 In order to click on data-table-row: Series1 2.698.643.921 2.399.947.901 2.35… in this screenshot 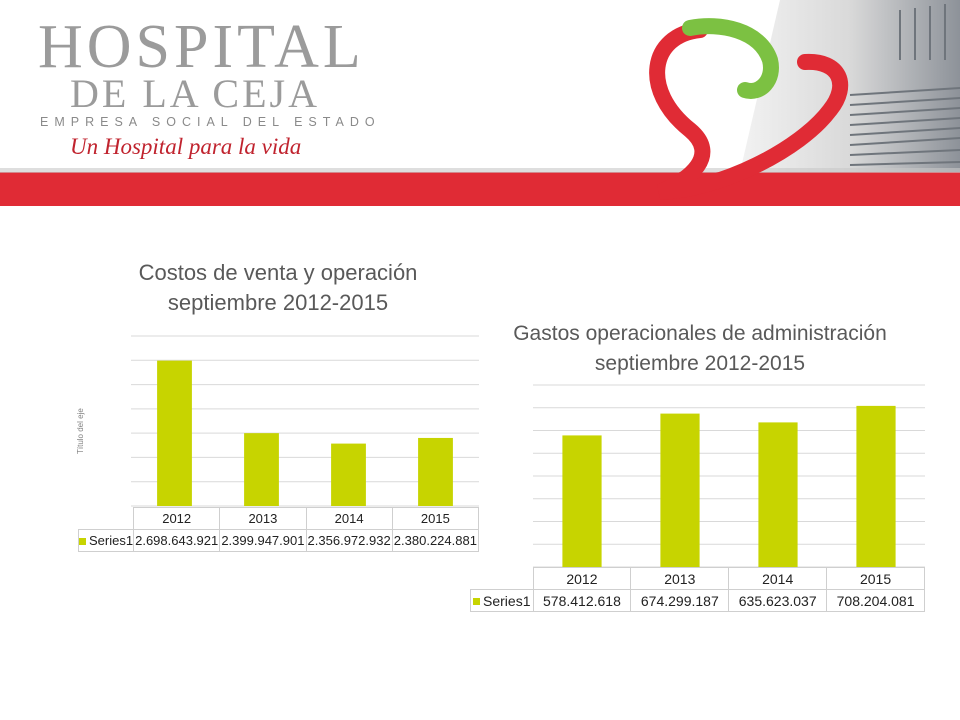, I will do `click(278, 540)`.